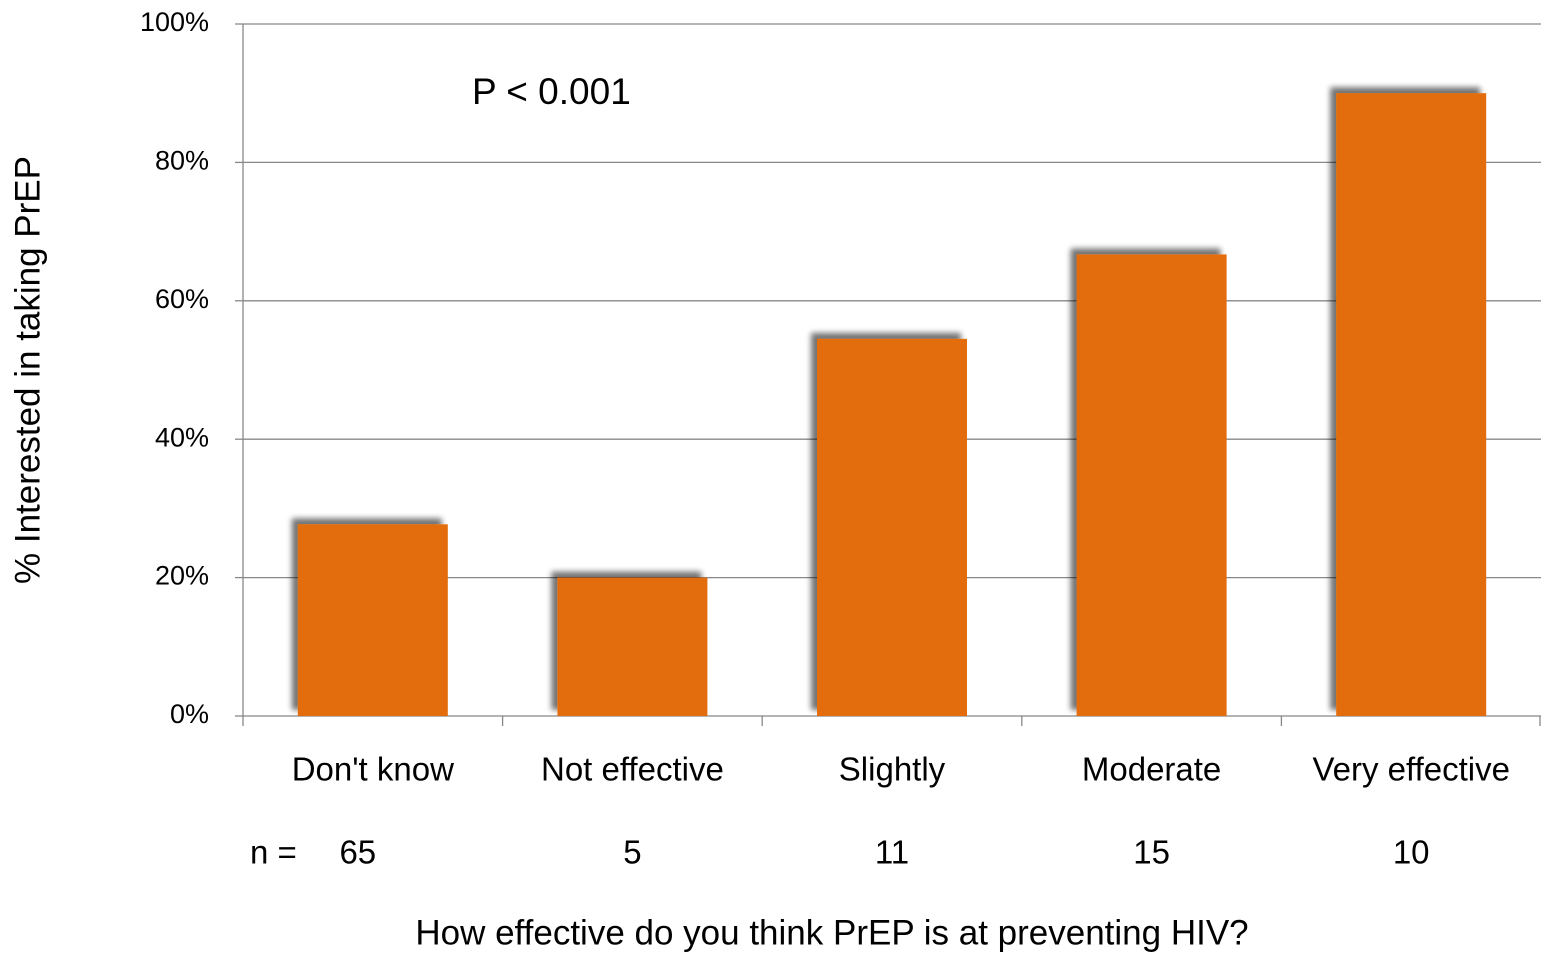 Image resolution: width=1541 pixels, height=954 pixels. Describe the element at coordinates (1411, 852) in the screenshot. I see `n-value: 10` at that location.